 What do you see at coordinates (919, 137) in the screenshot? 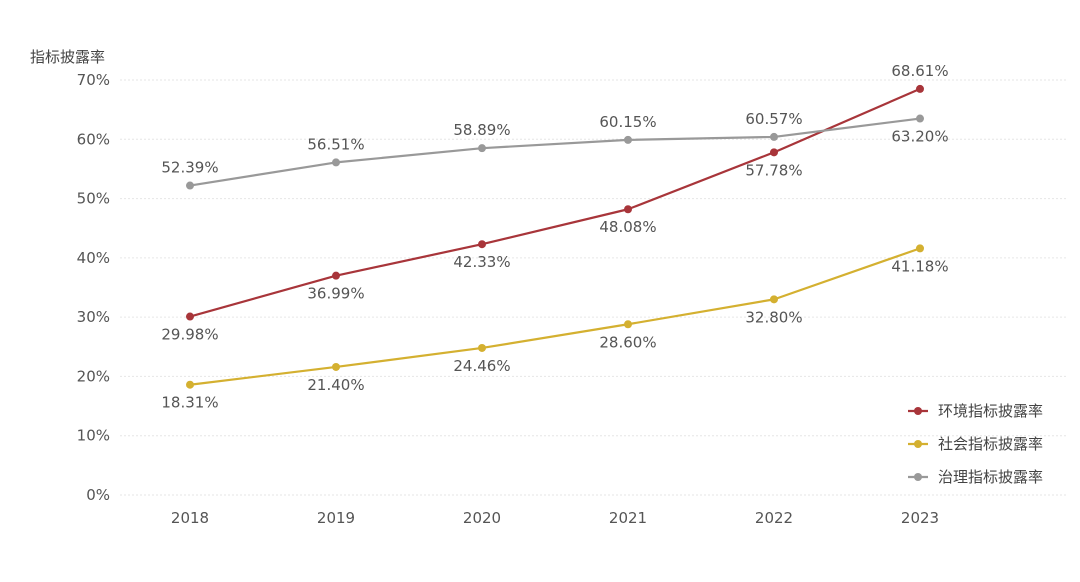
I see `data-label: 63.20%` at bounding box center [919, 137].